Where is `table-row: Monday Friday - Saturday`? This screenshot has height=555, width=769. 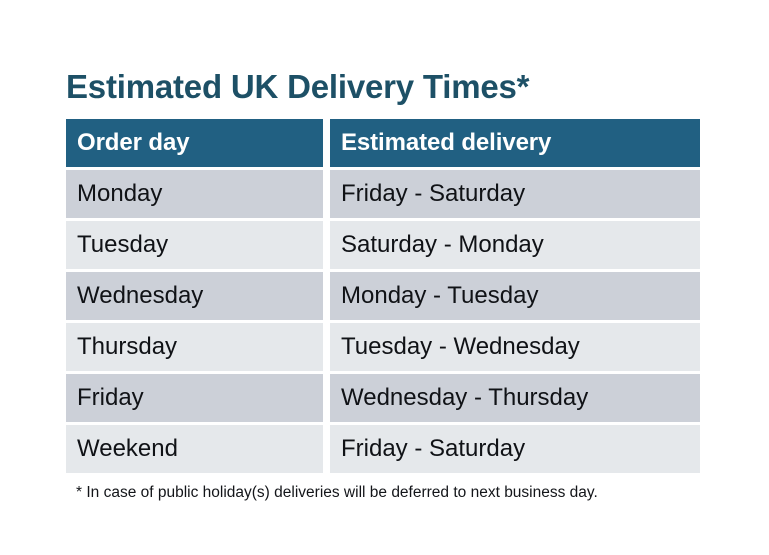
table-row: Monday Friday - Saturday is located at coordinates (383, 194).